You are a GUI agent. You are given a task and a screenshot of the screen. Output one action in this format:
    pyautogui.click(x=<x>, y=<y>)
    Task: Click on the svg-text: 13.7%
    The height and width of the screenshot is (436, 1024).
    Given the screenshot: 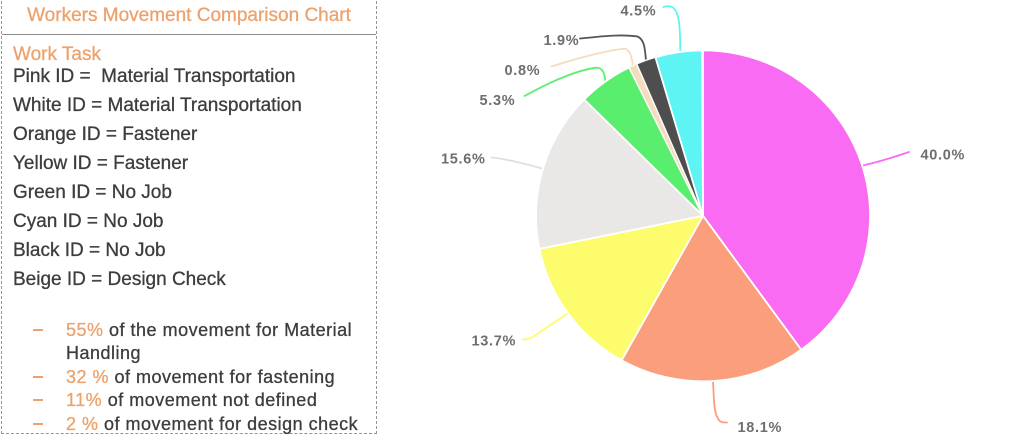 What is the action you would take?
    pyautogui.click(x=494, y=342)
    